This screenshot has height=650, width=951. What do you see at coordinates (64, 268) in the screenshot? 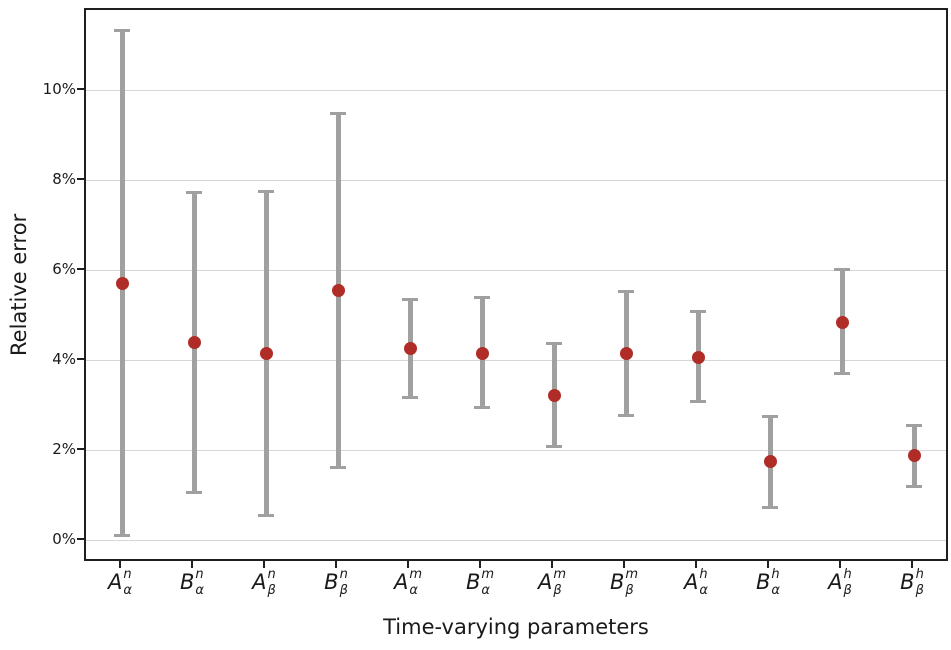
I see `y-tick-label: 6%` at bounding box center [64, 268].